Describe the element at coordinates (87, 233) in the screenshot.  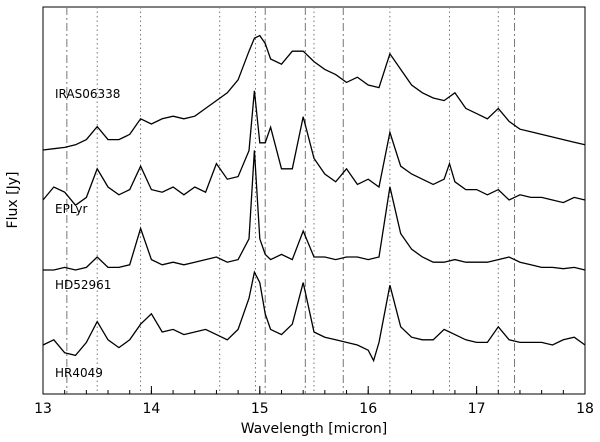
I see `series-labels: IRAS06338 EPLyr HD52961 HR4049` at that location.